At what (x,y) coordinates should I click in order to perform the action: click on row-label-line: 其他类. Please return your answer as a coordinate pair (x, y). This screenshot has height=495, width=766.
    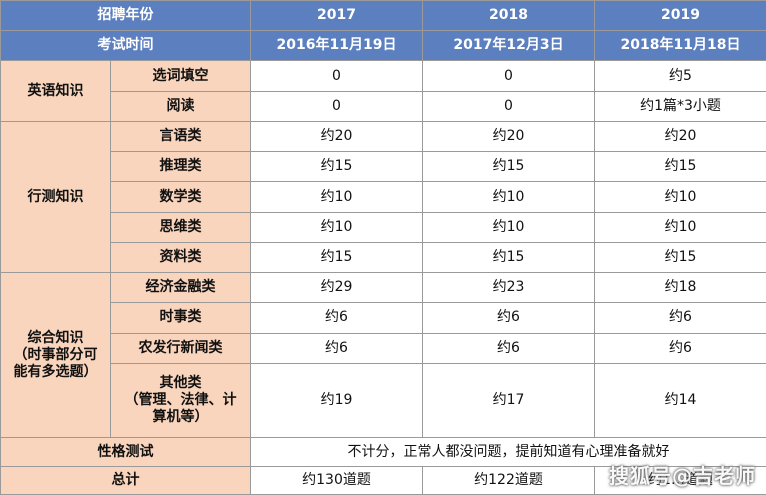
    Looking at the image, I should click on (180, 383).